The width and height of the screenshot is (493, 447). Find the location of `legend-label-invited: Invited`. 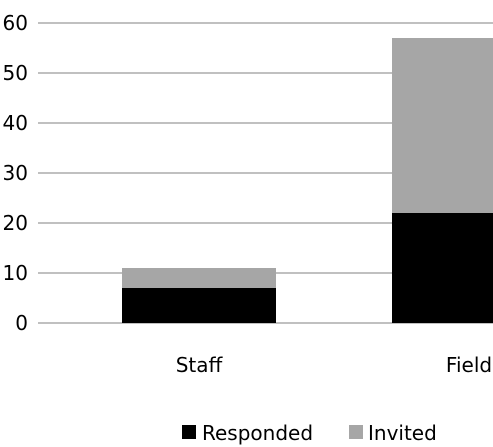

legend-label-invited: Invited is located at coordinates (402, 433).